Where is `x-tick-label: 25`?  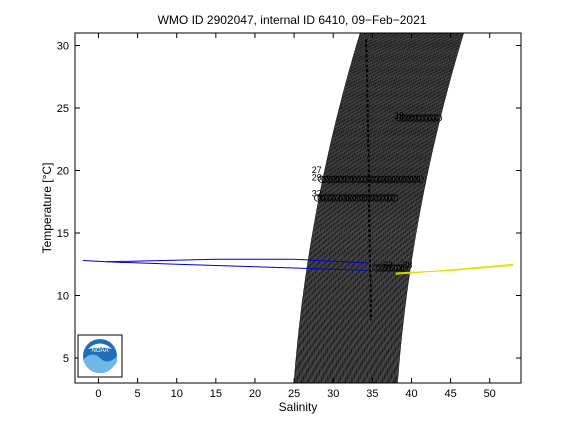
x-tick-label: 25 is located at coordinates (294, 394).